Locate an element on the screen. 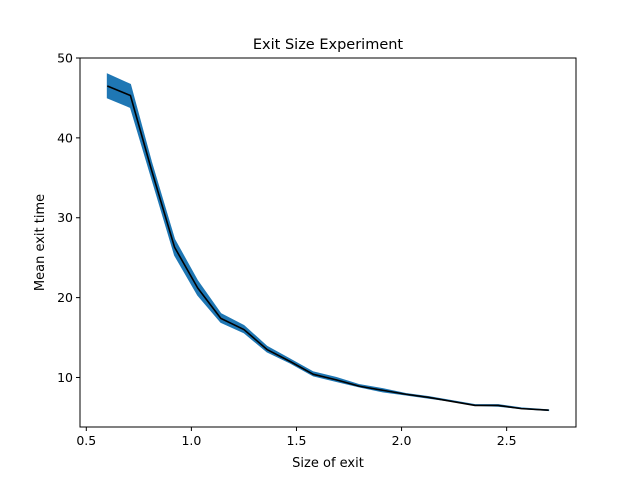 The width and height of the screenshot is (640, 484). x-axis-label: Size of exit is located at coordinates (328, 463).